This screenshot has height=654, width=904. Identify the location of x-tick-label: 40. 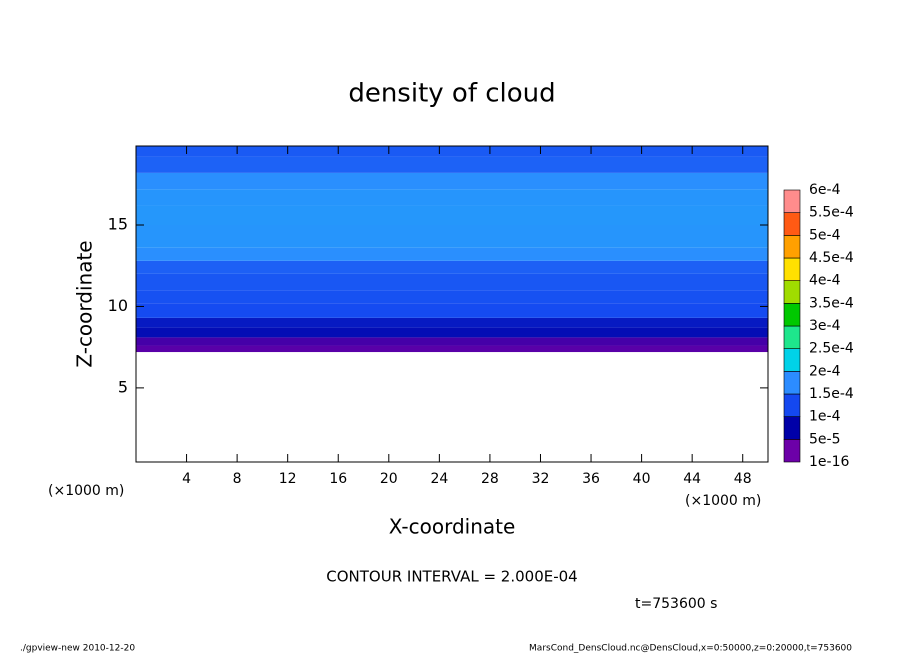
(642, 479).